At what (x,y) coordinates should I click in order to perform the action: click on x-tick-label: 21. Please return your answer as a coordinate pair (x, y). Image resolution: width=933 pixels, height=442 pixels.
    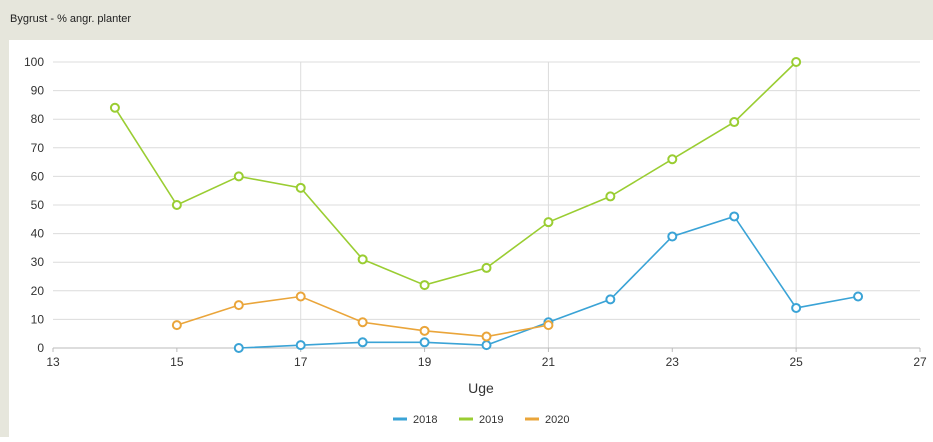
    Looking at the image, I should click on (549, 362).